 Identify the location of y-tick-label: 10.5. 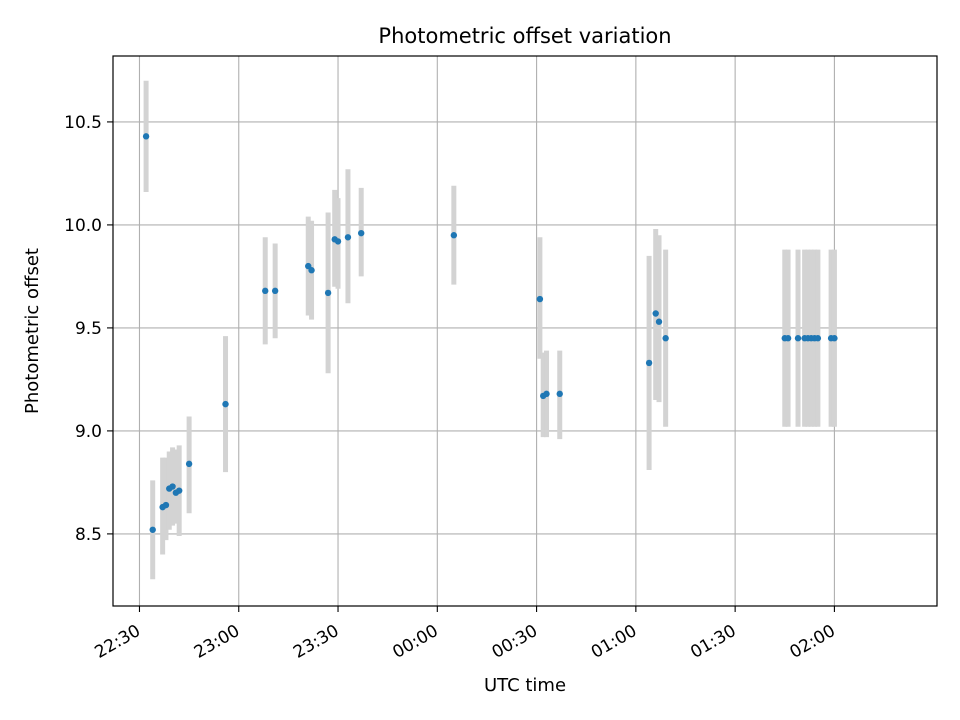
(83, 123).